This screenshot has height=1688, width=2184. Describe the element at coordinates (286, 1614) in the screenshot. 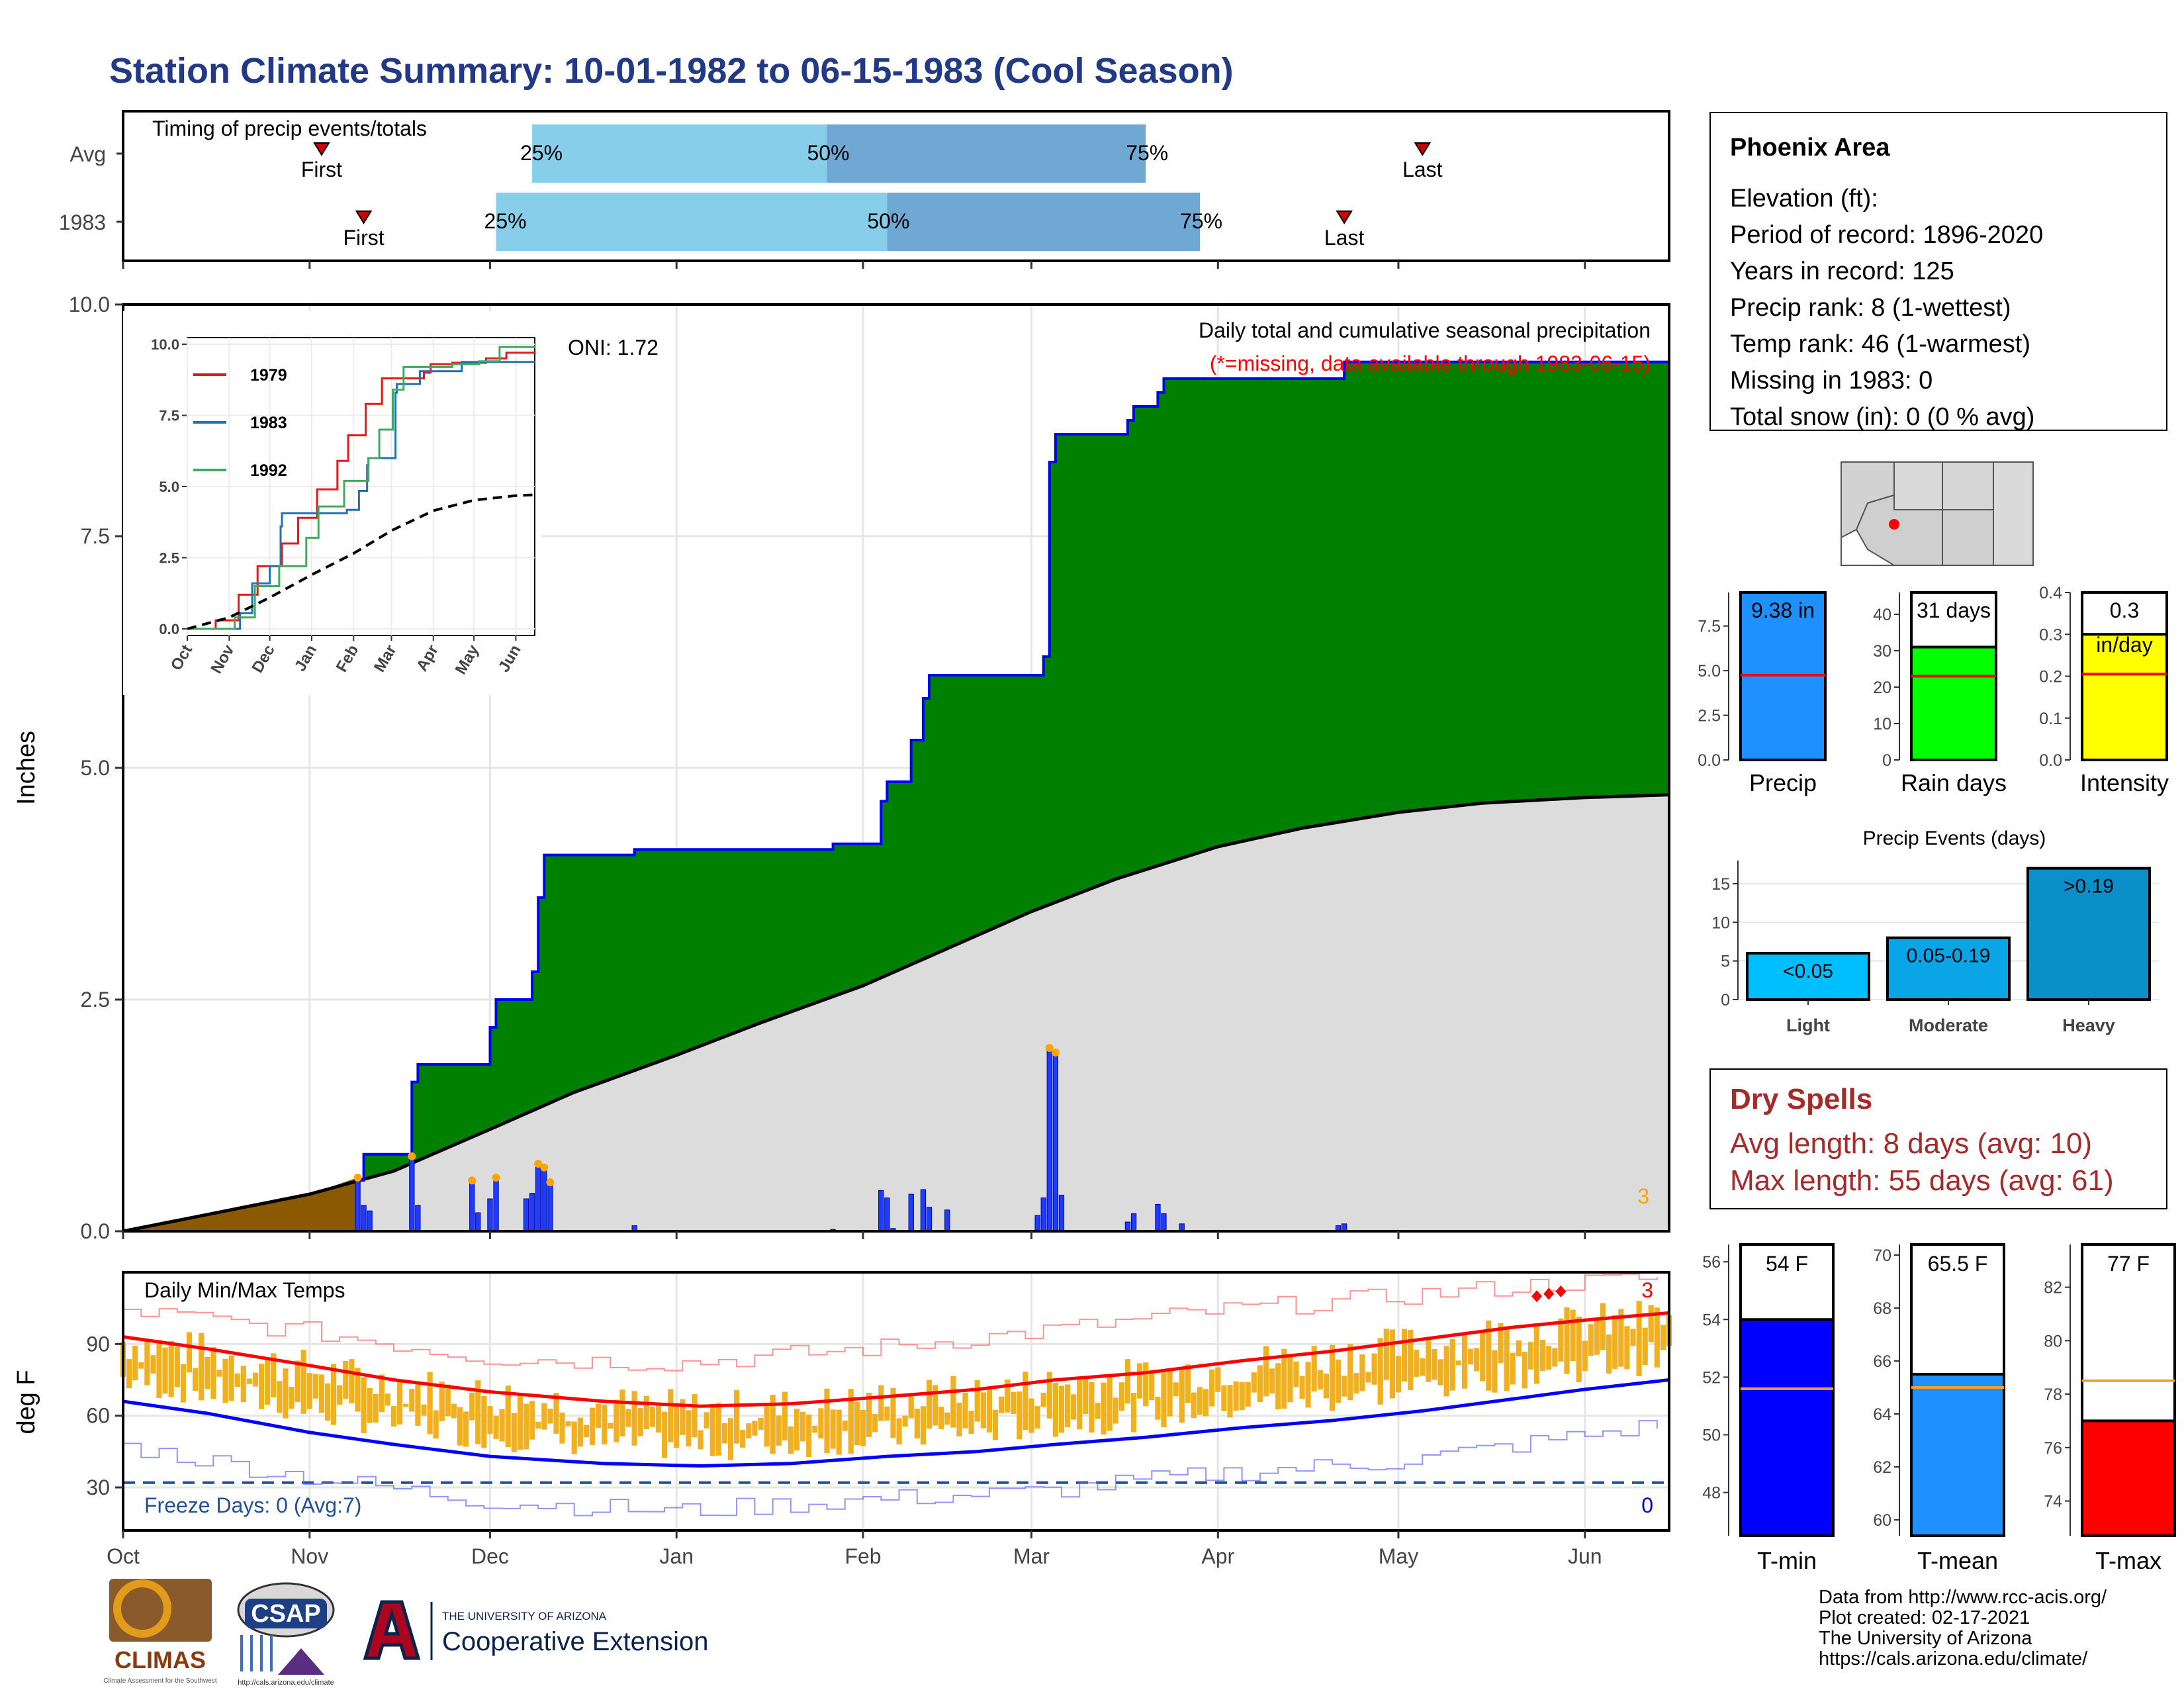

I see `csap-badge` at that location.